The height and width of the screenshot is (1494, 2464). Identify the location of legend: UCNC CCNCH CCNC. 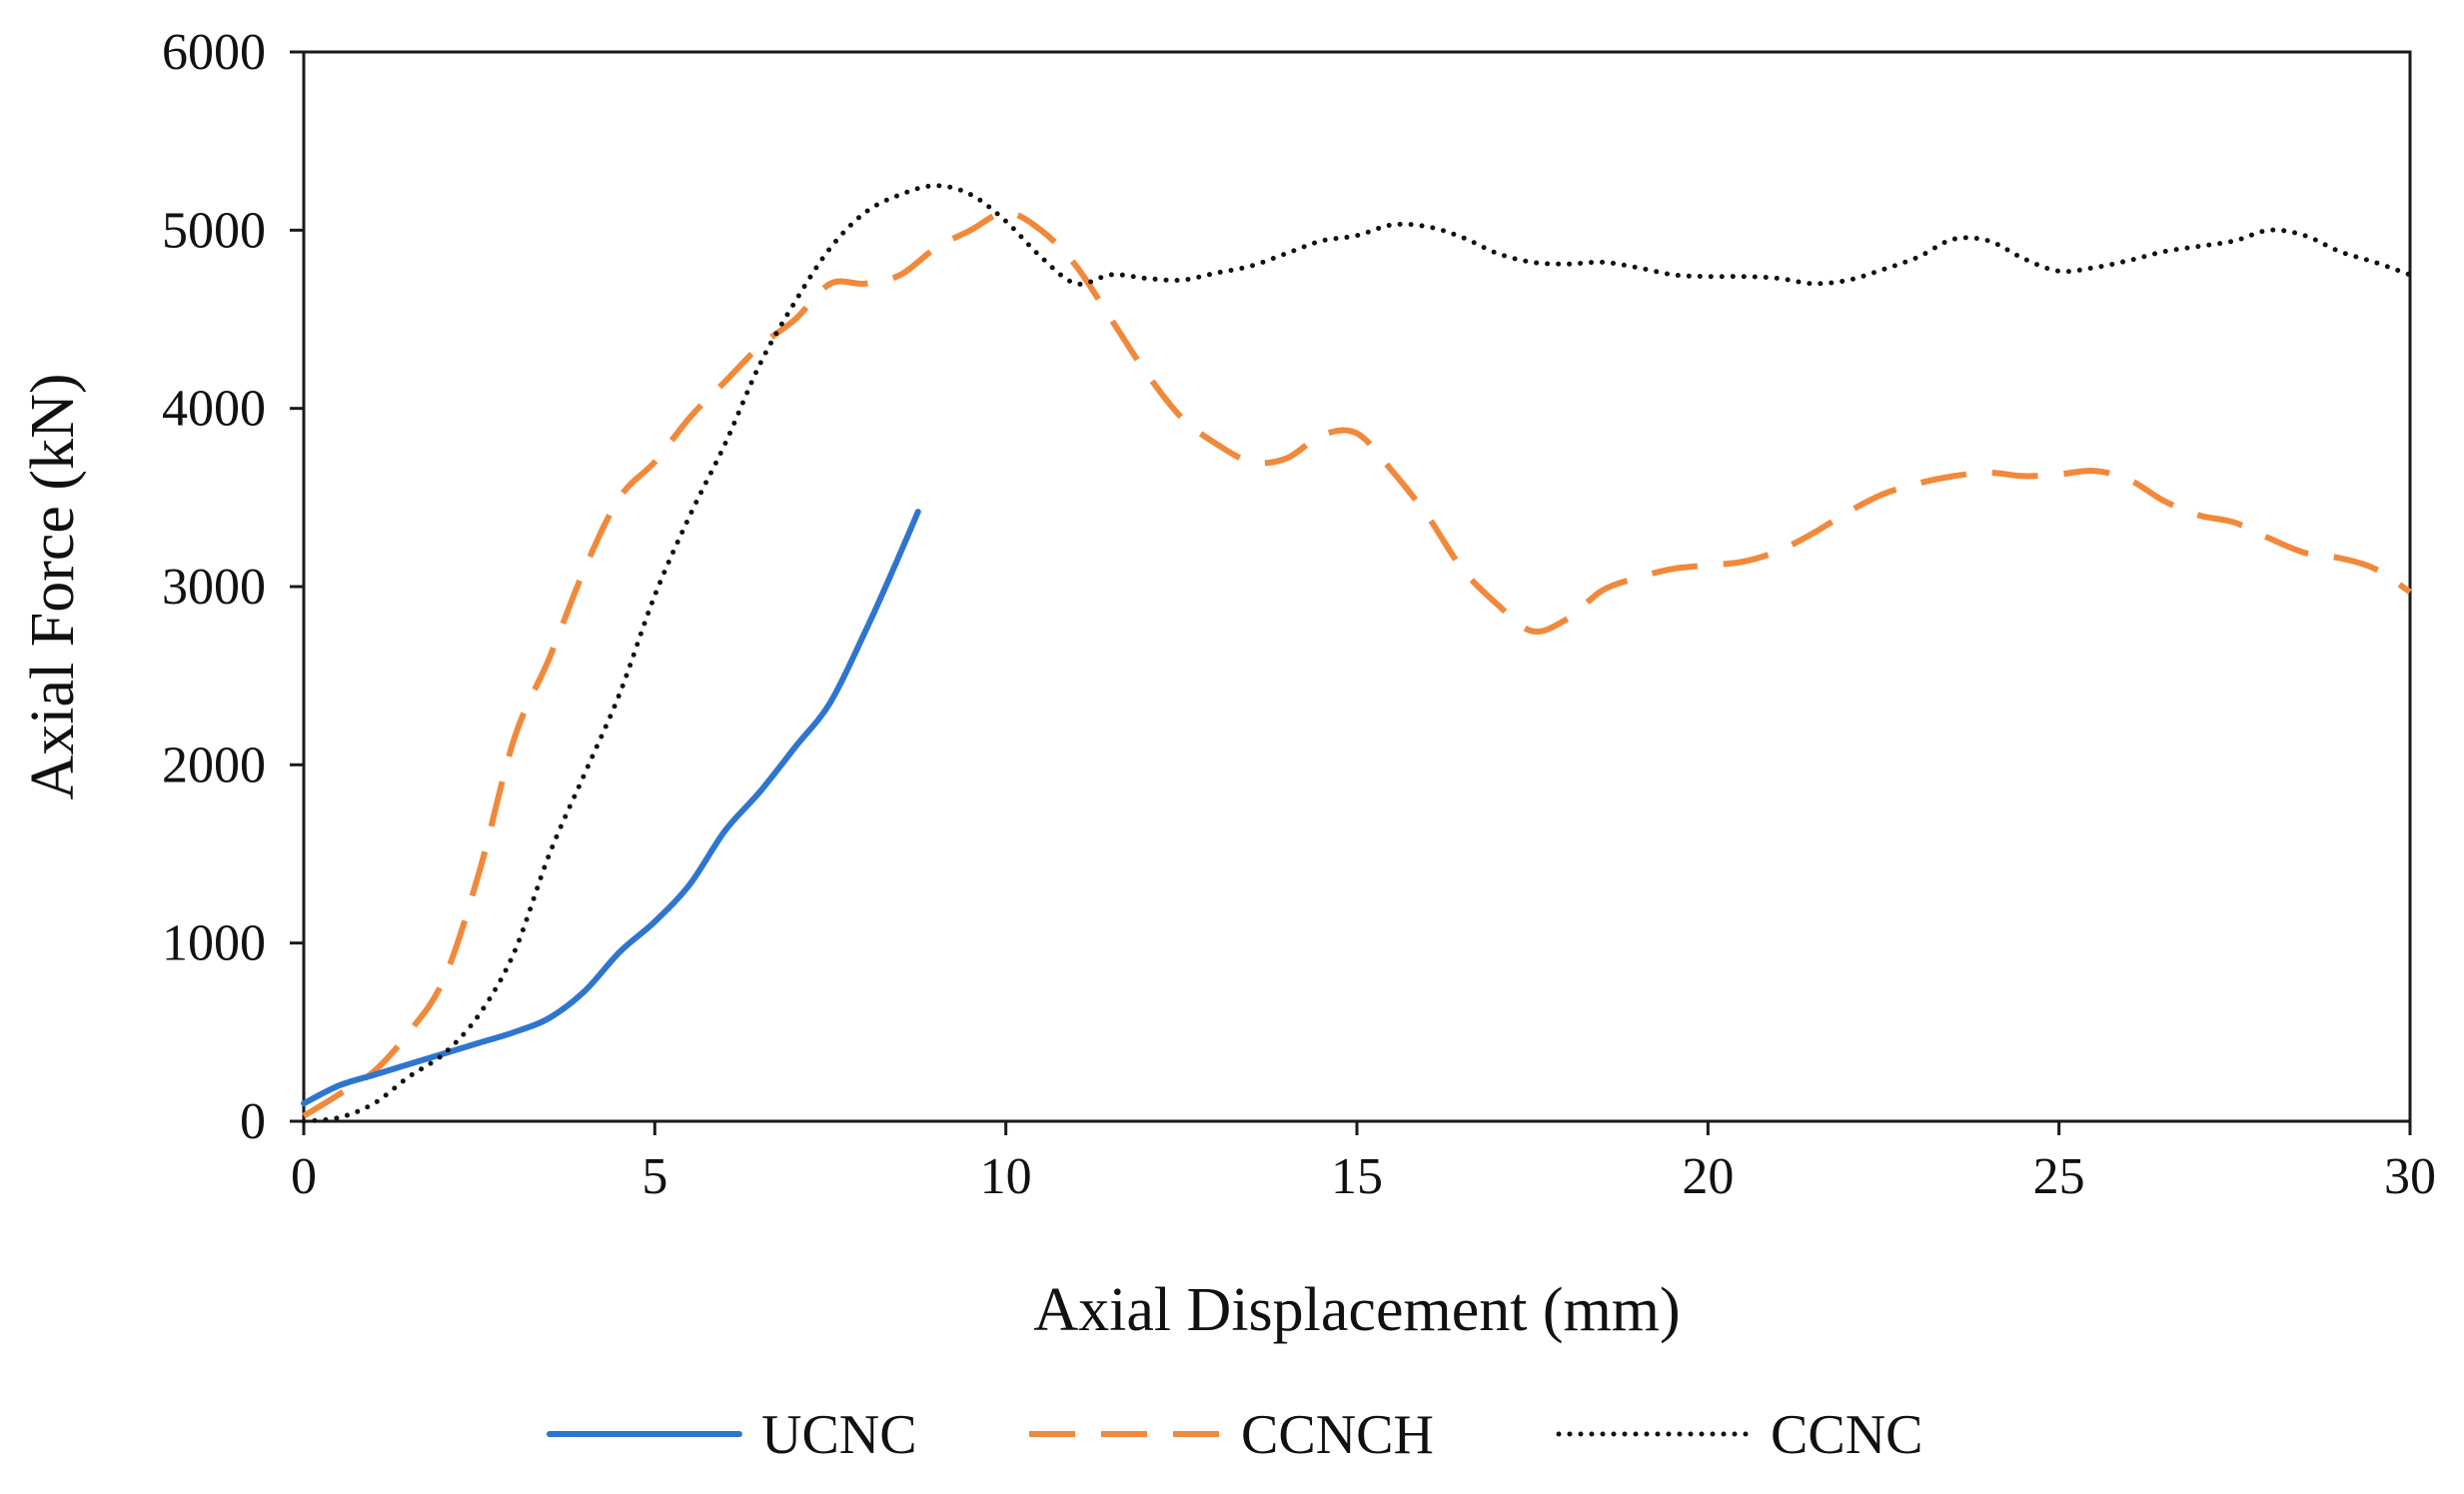
(1235, 1435).